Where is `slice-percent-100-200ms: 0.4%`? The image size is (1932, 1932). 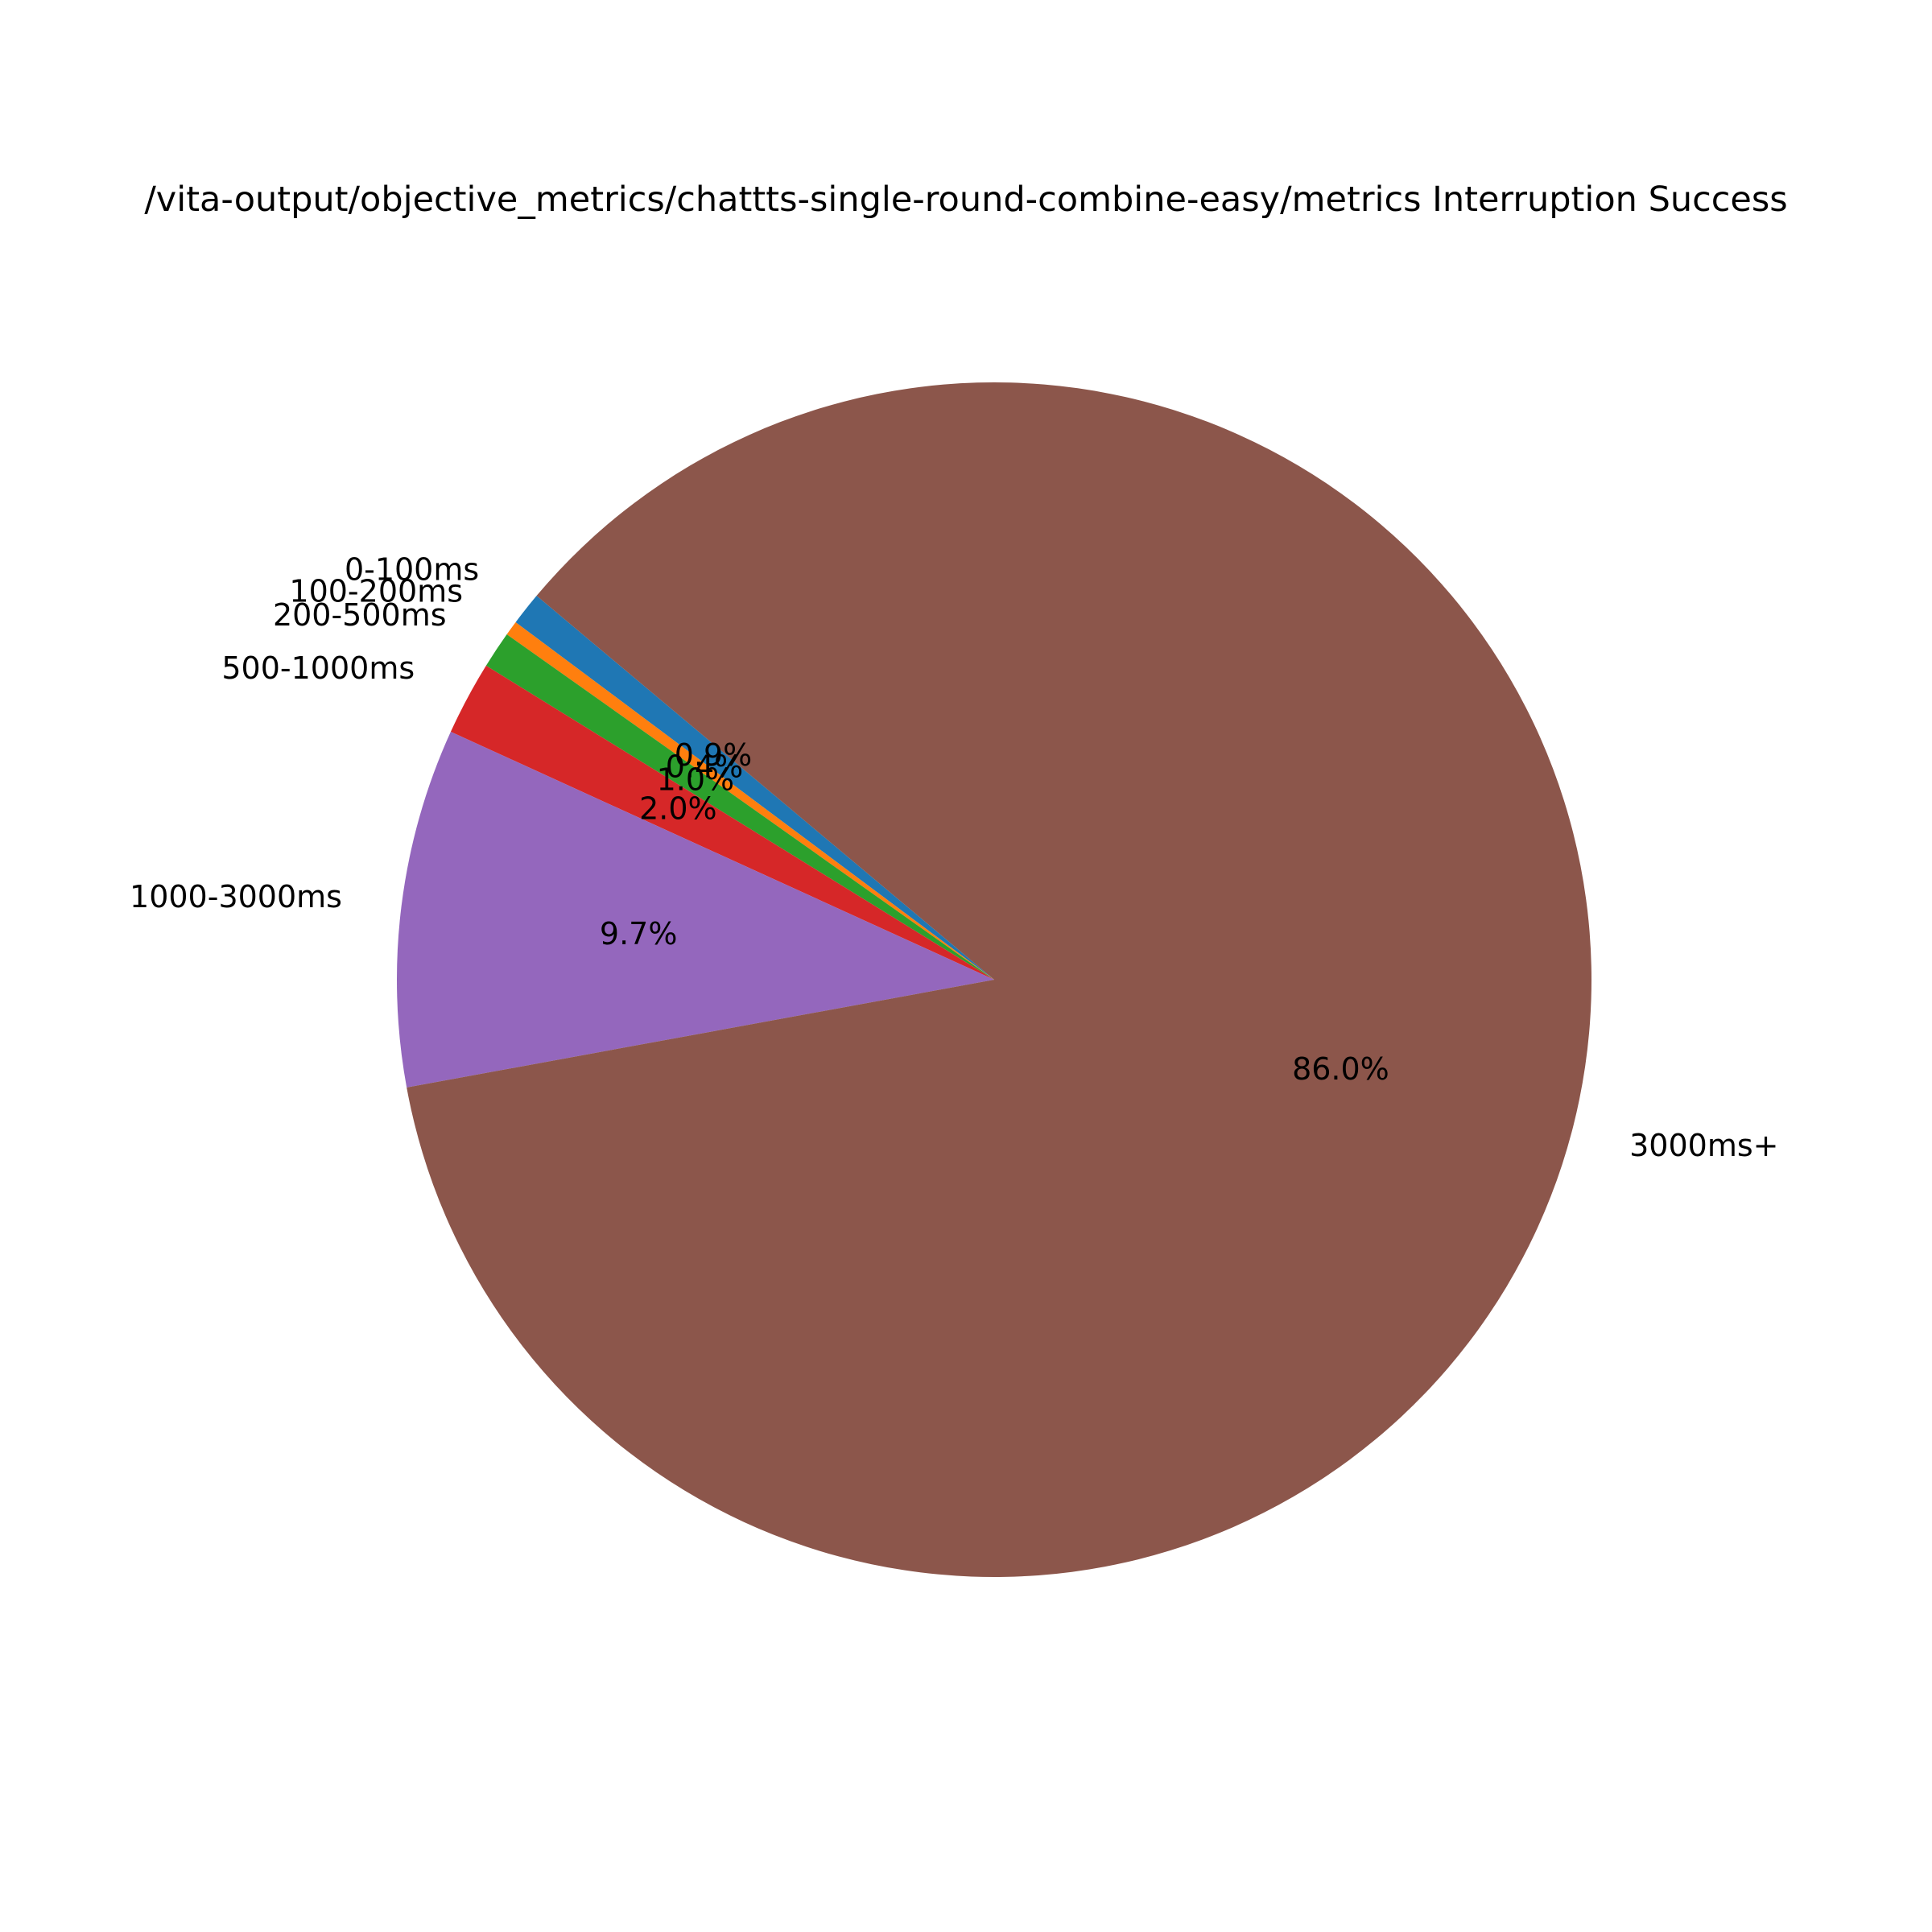
slice-percent-100-200ms: 0.4% is located at coordinates (705, 767).